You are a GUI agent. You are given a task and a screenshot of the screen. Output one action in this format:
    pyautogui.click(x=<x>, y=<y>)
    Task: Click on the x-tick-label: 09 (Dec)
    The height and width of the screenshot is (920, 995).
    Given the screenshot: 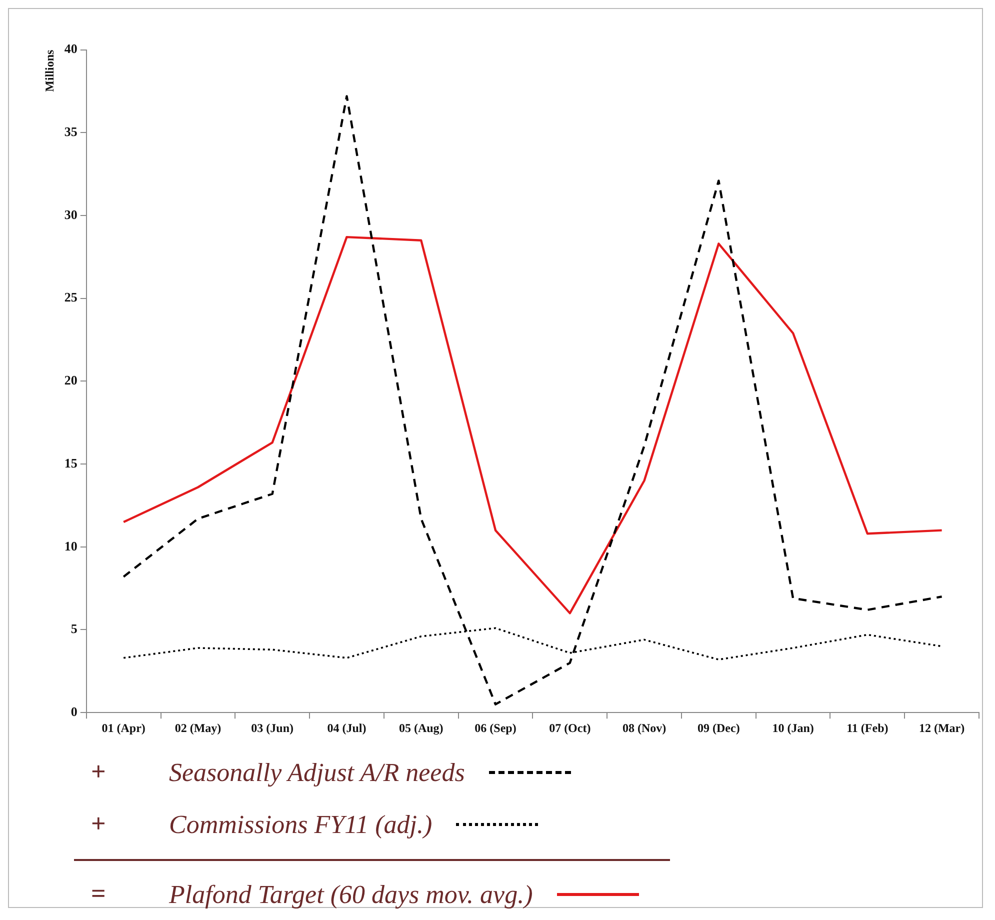 What is the action you would take?
    pyautogui.click(x=719, y=727)
    